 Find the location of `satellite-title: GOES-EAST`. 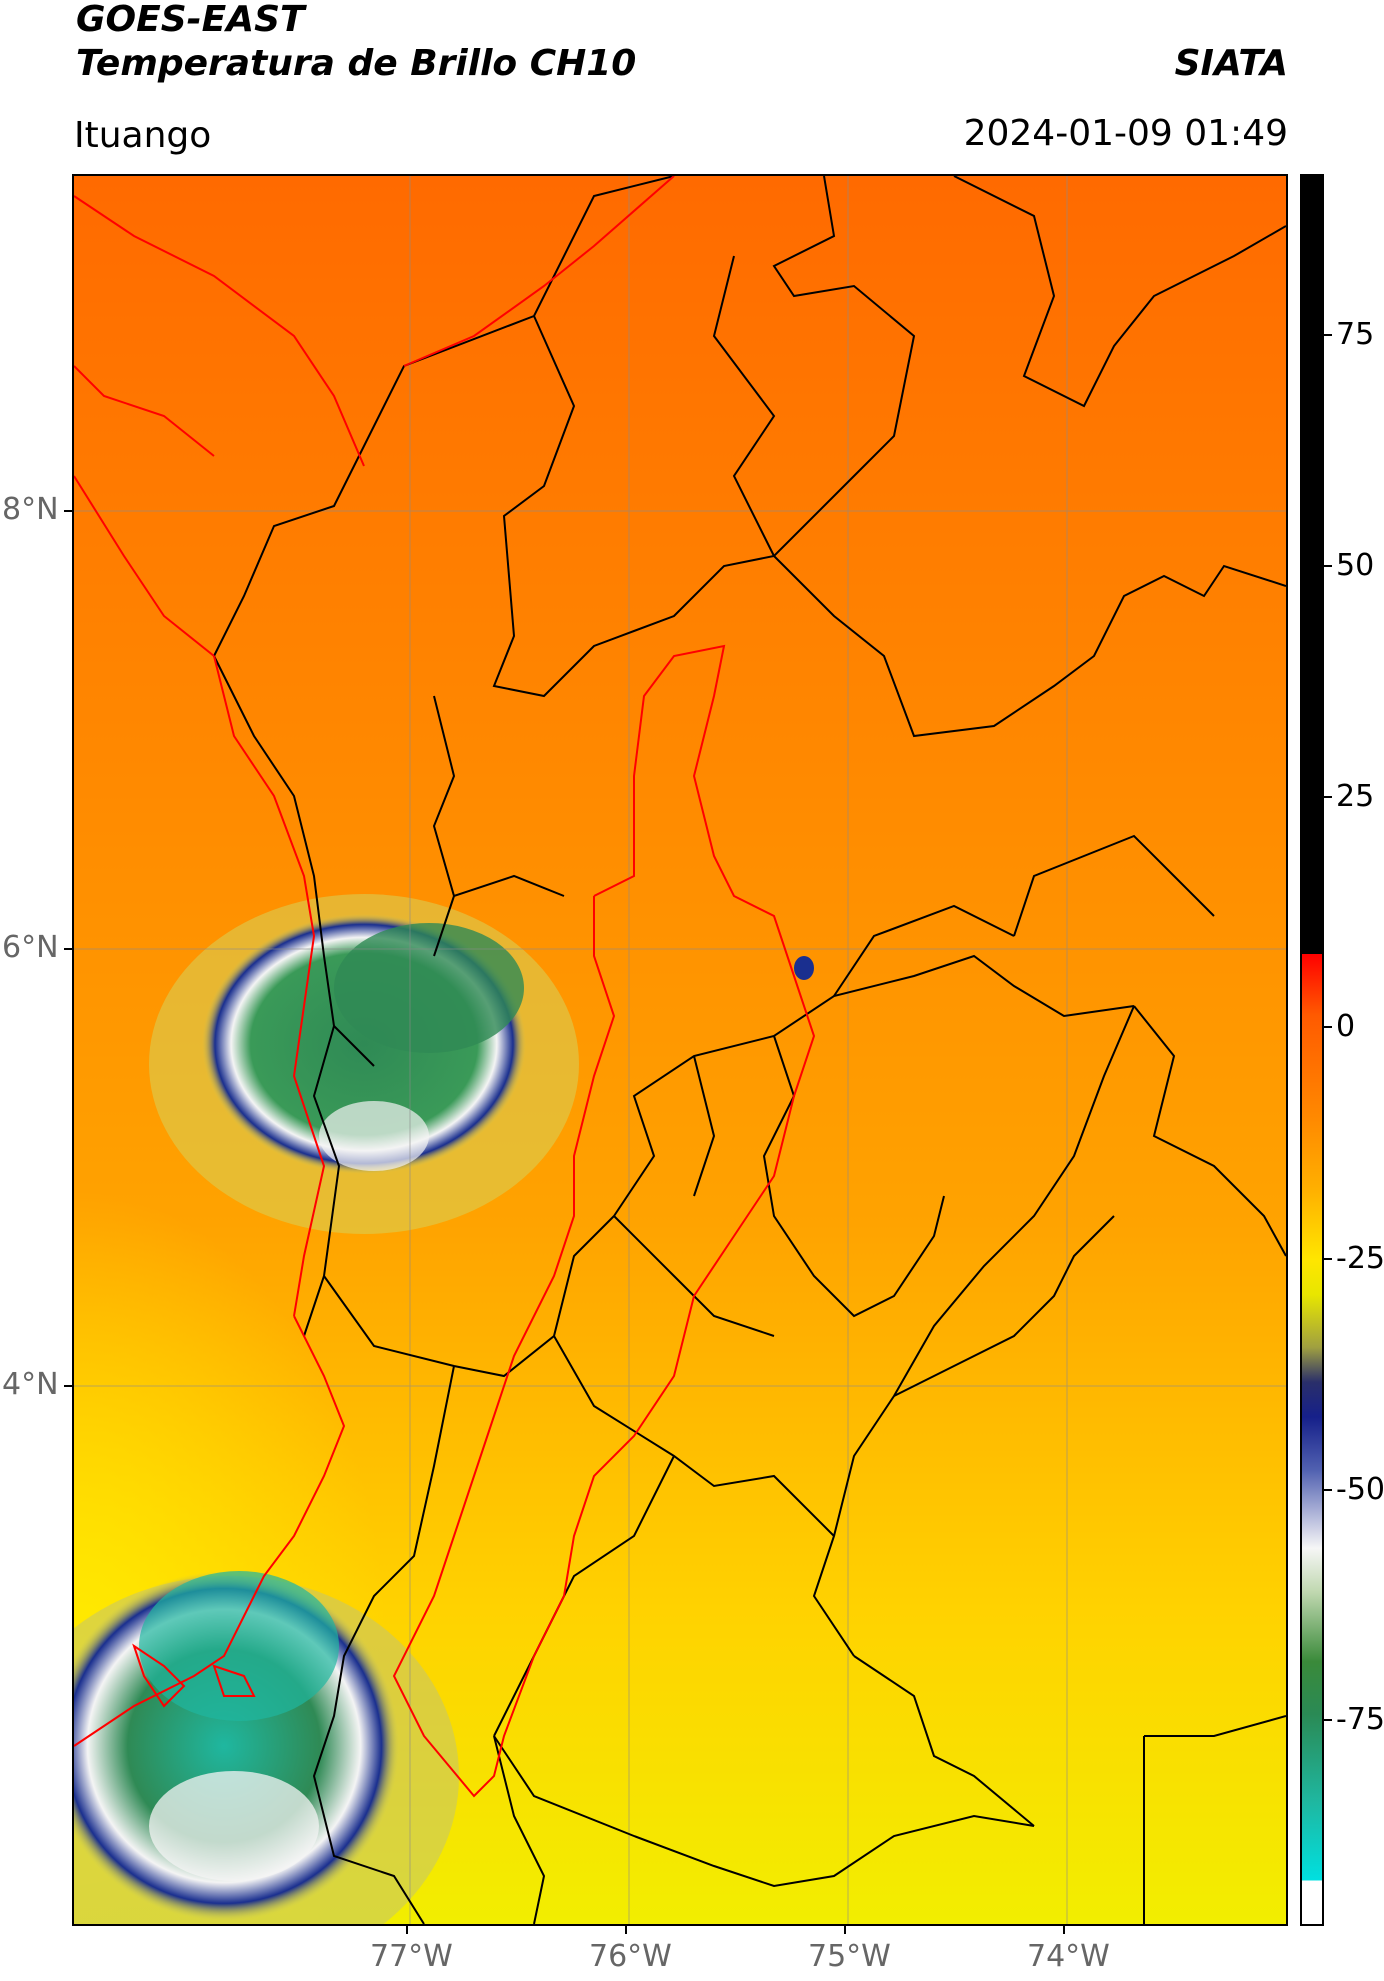

satellite-title: GOES-EAST is located at coordinates (190, 20).